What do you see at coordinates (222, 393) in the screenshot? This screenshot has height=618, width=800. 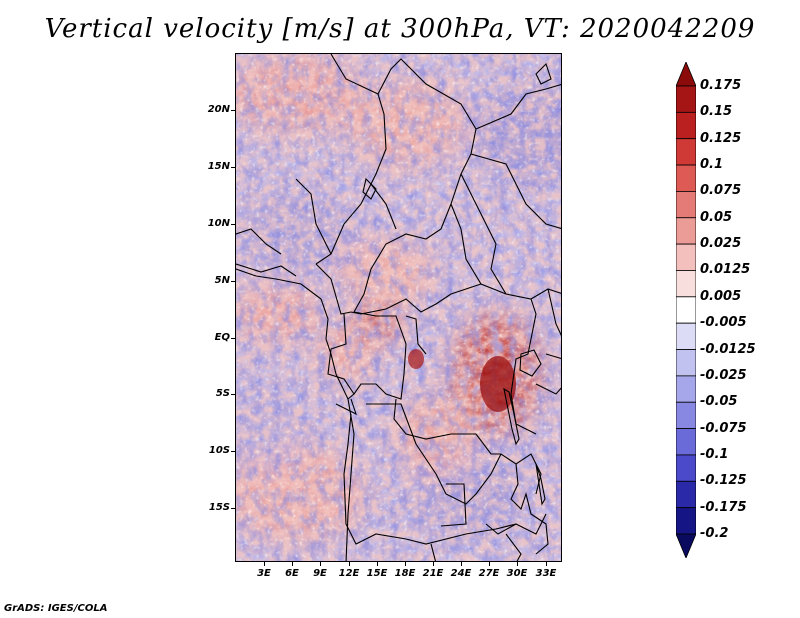 I see `latitude-label: 5S` at bounding box center [222, 393].